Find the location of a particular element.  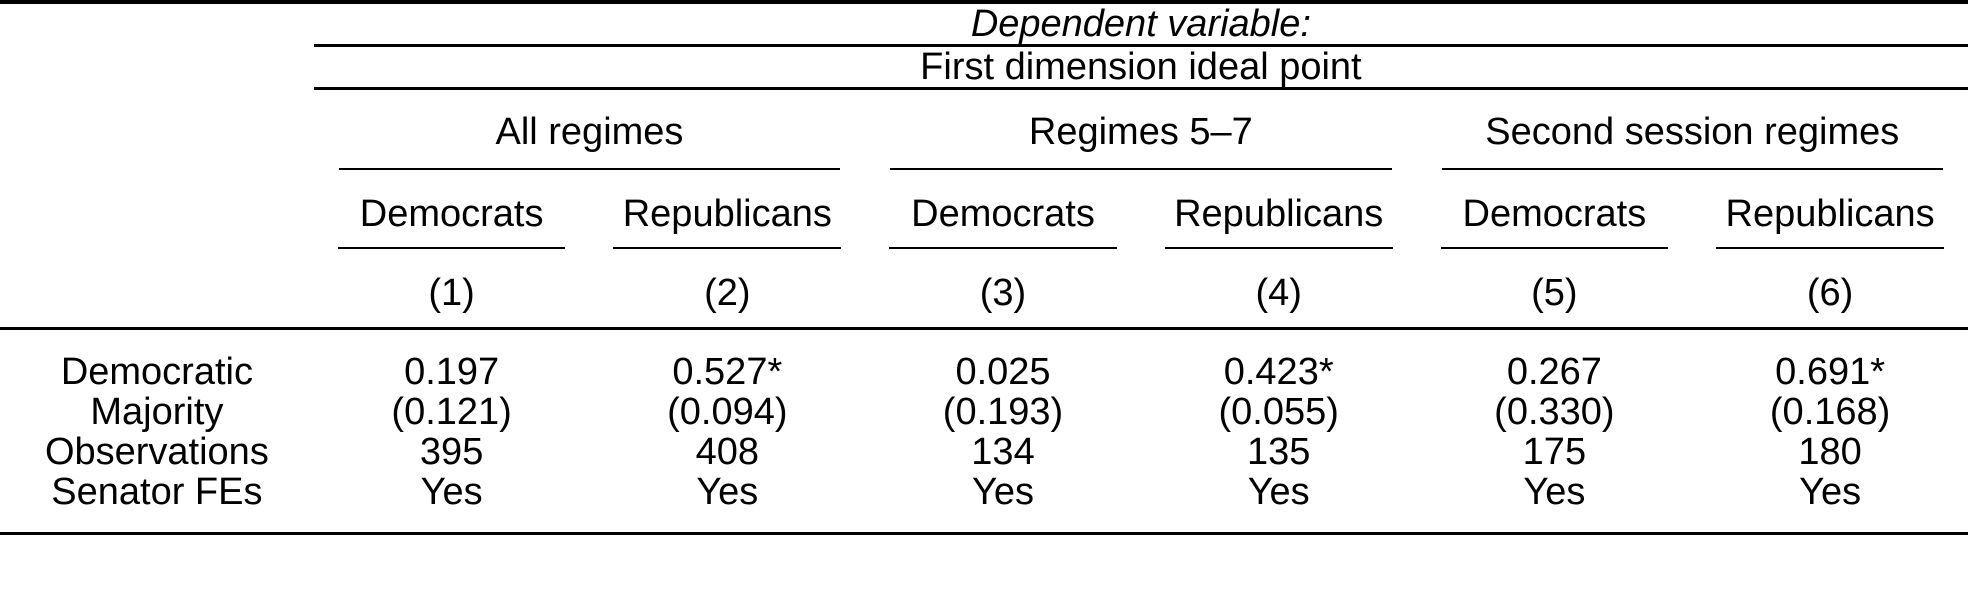

table-row-senator-fes: Senator FEs Yes Yes Yes Yes Yes Yes is located at coordinates (984, 503).